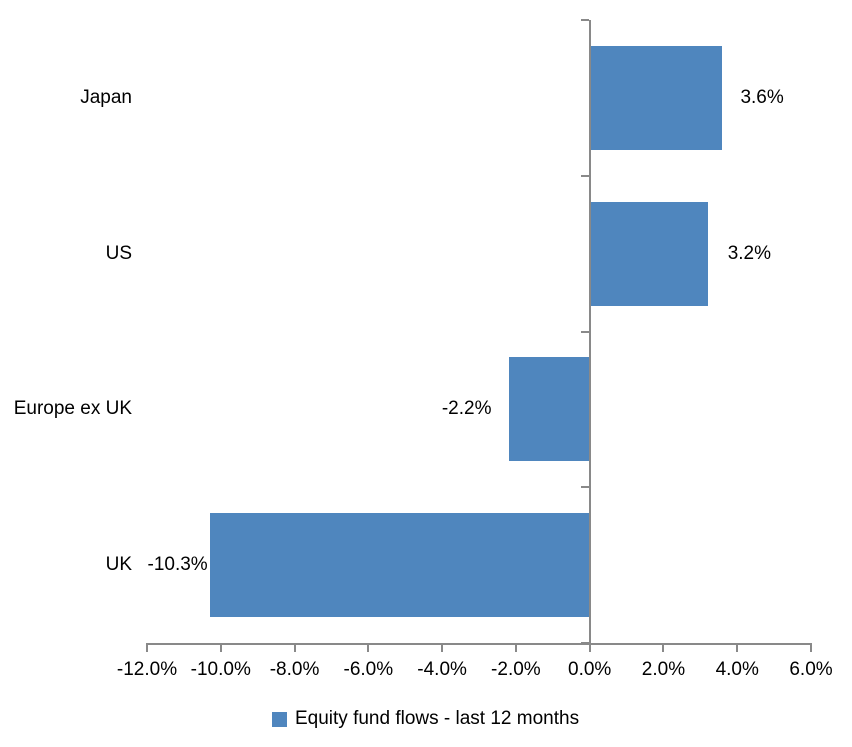 Image resolution: width=852 pixels, height=747 pixels. Describe the element at coordinates (279, 719) in the screenshot. I see `legend-swatch-icon` at that location.